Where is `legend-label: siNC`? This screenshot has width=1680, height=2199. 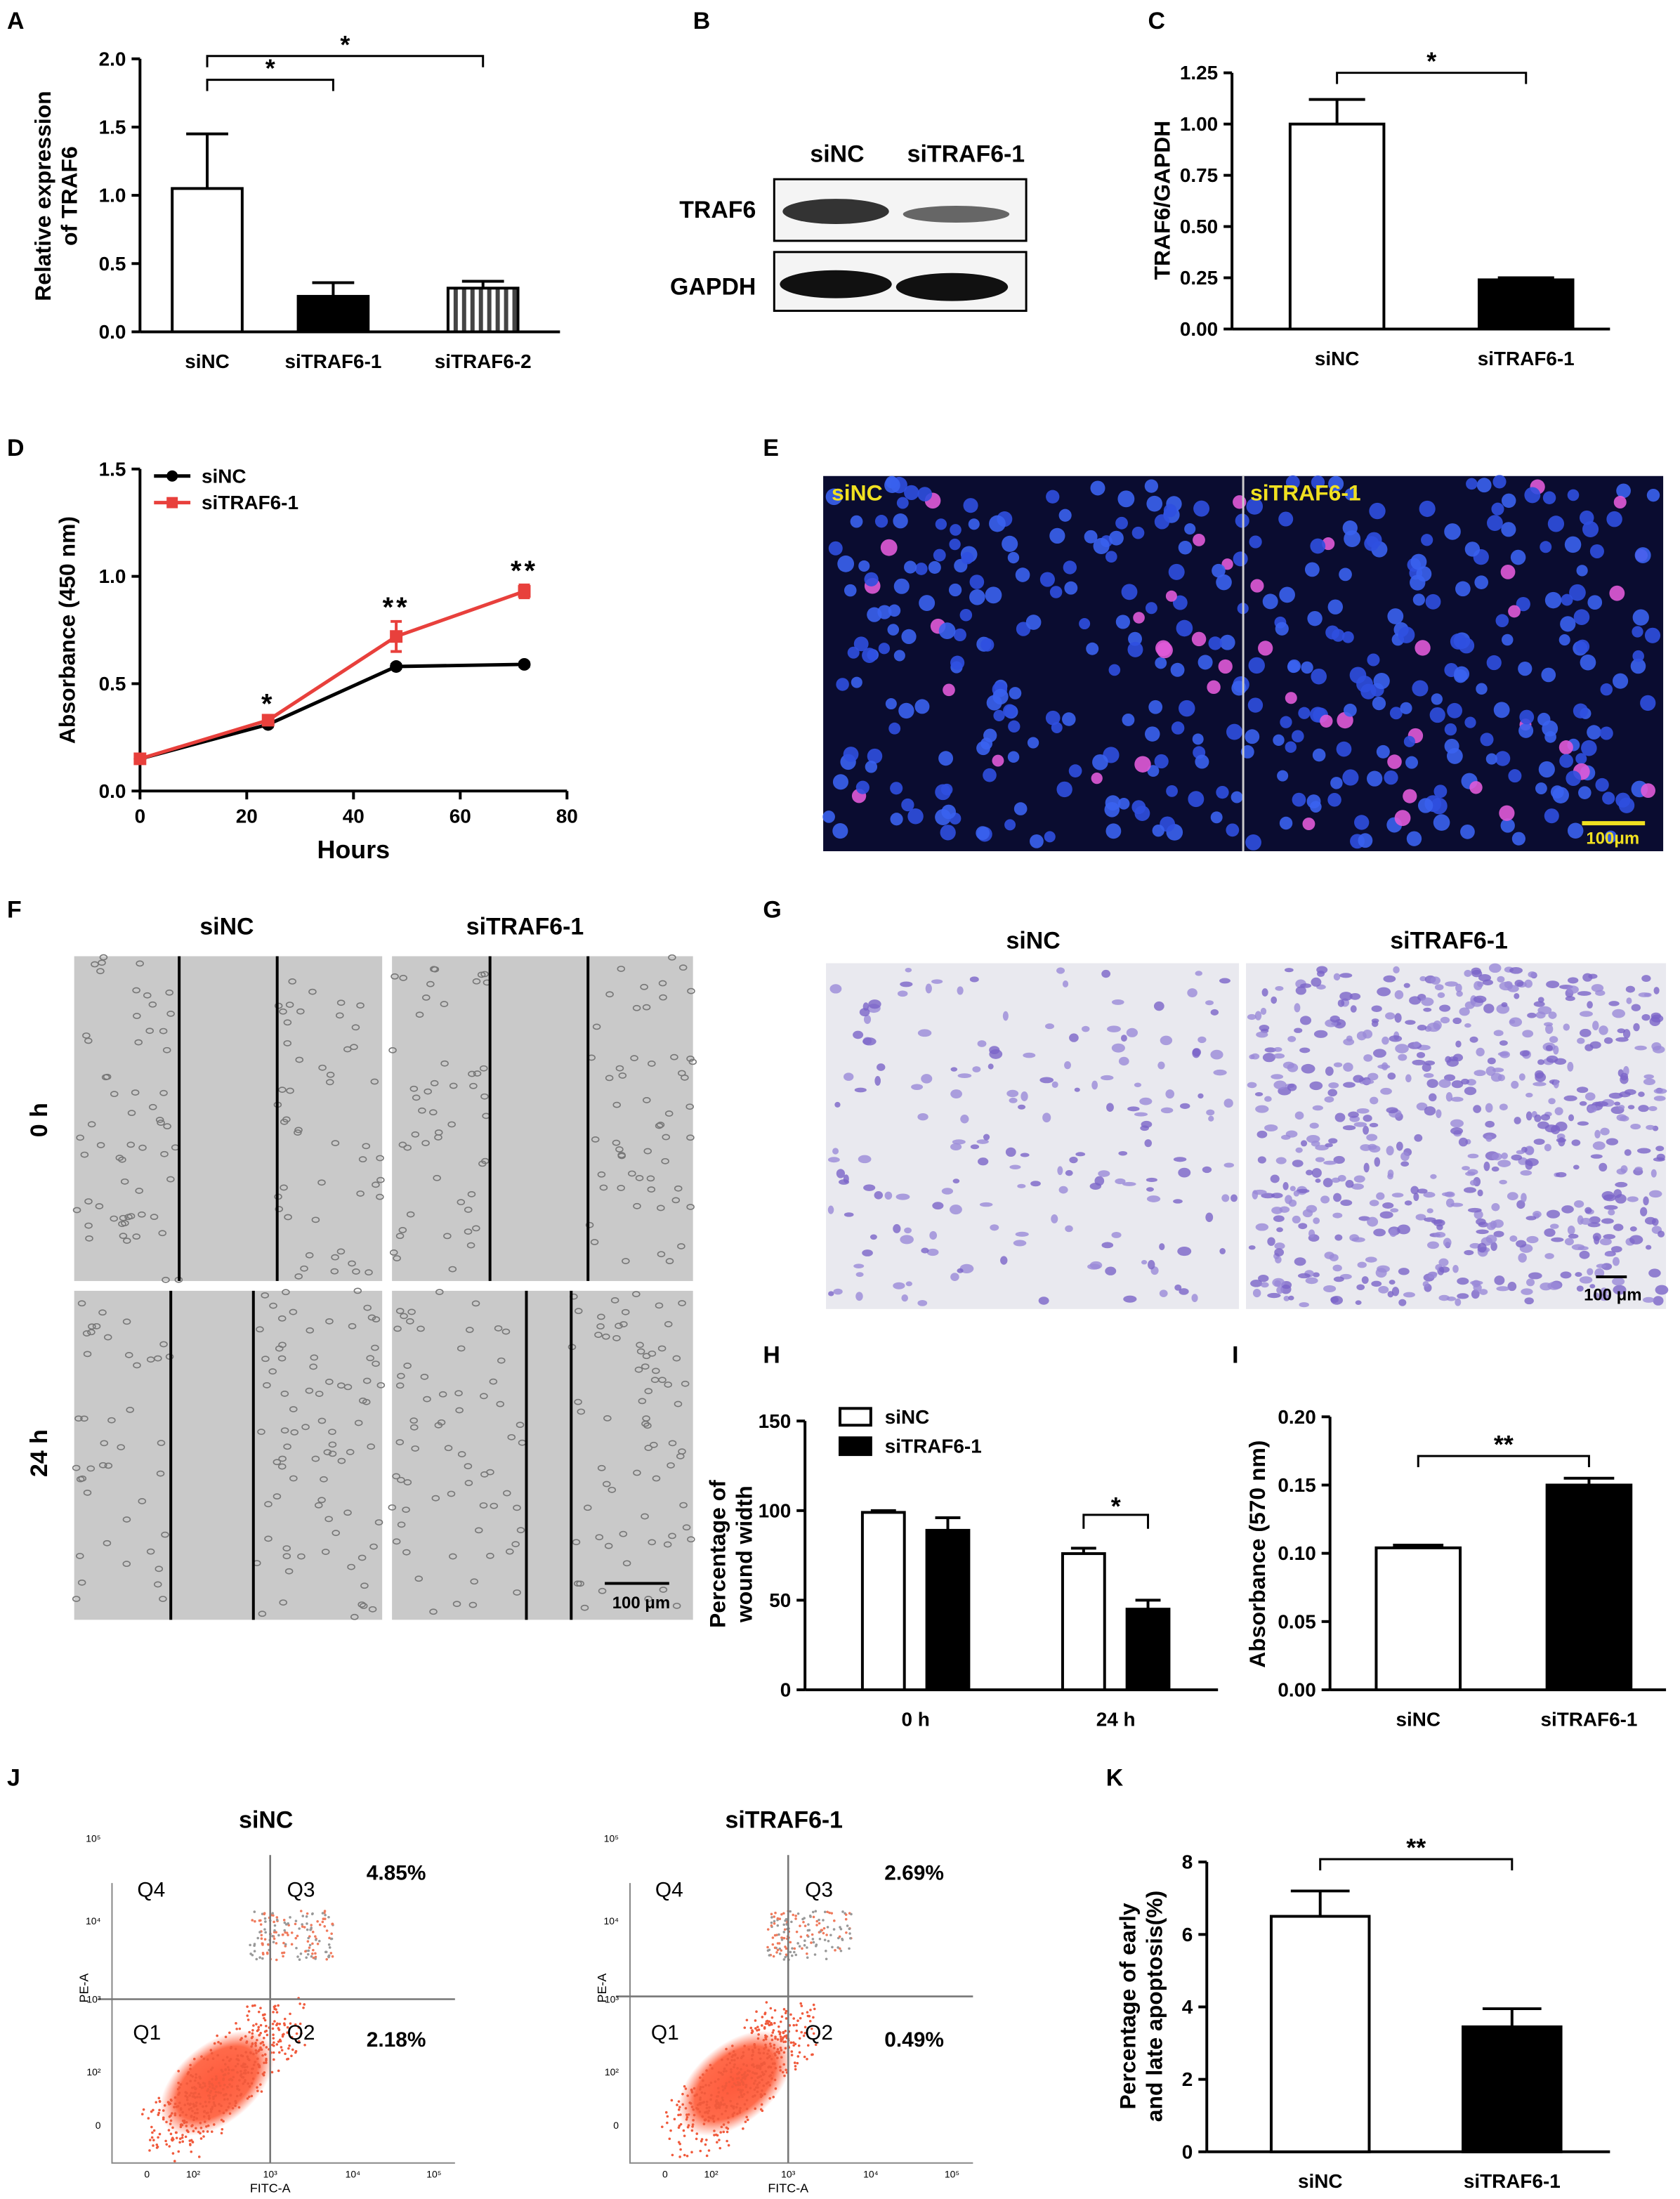 legend-label: siNC is located at coordinates (907, 1417).